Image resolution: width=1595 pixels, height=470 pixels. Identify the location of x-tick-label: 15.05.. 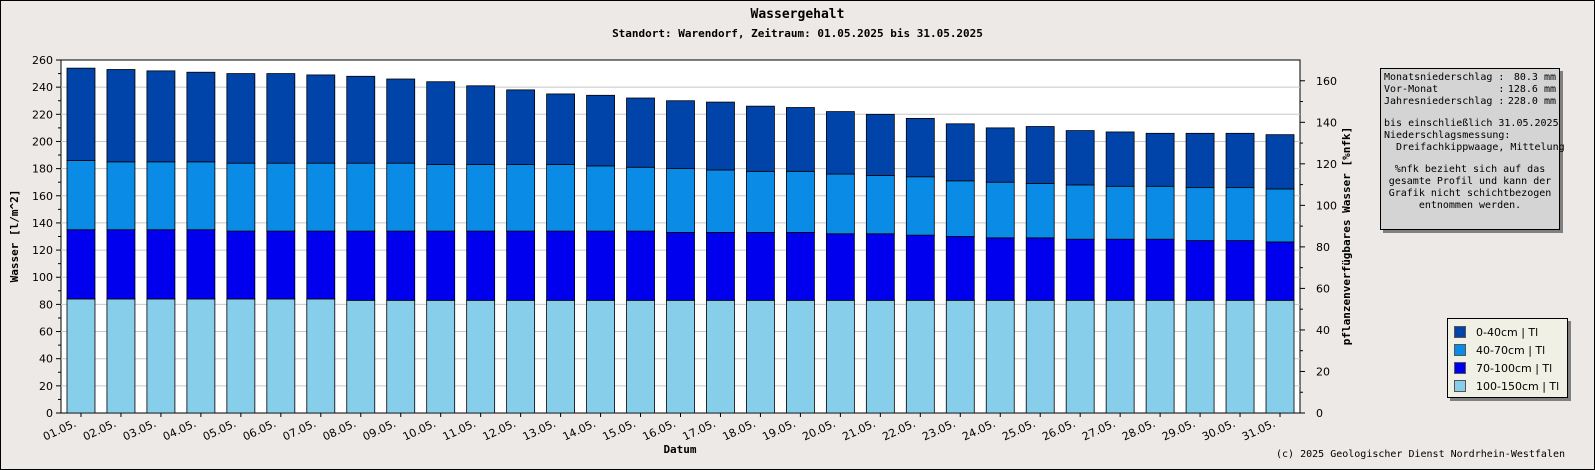
(619, 430).